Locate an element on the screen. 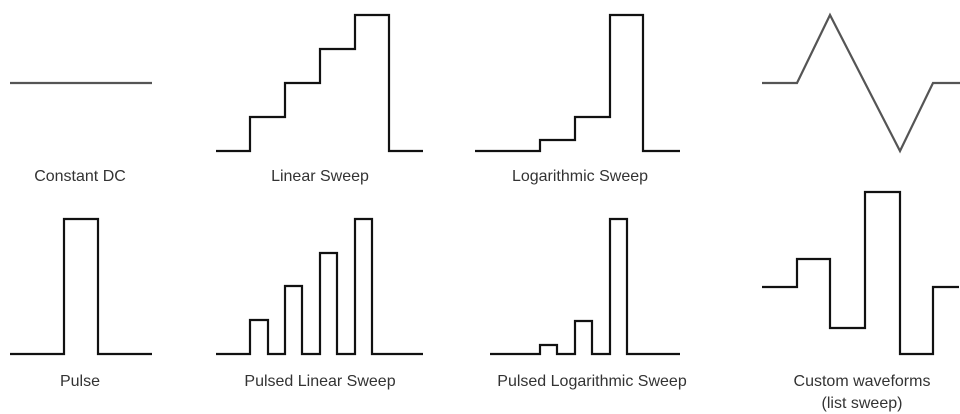 The height and width of the screenshot is (414, 960). waveform-label: Pulsed Linear Sweep is located at coordinates (319, 381).